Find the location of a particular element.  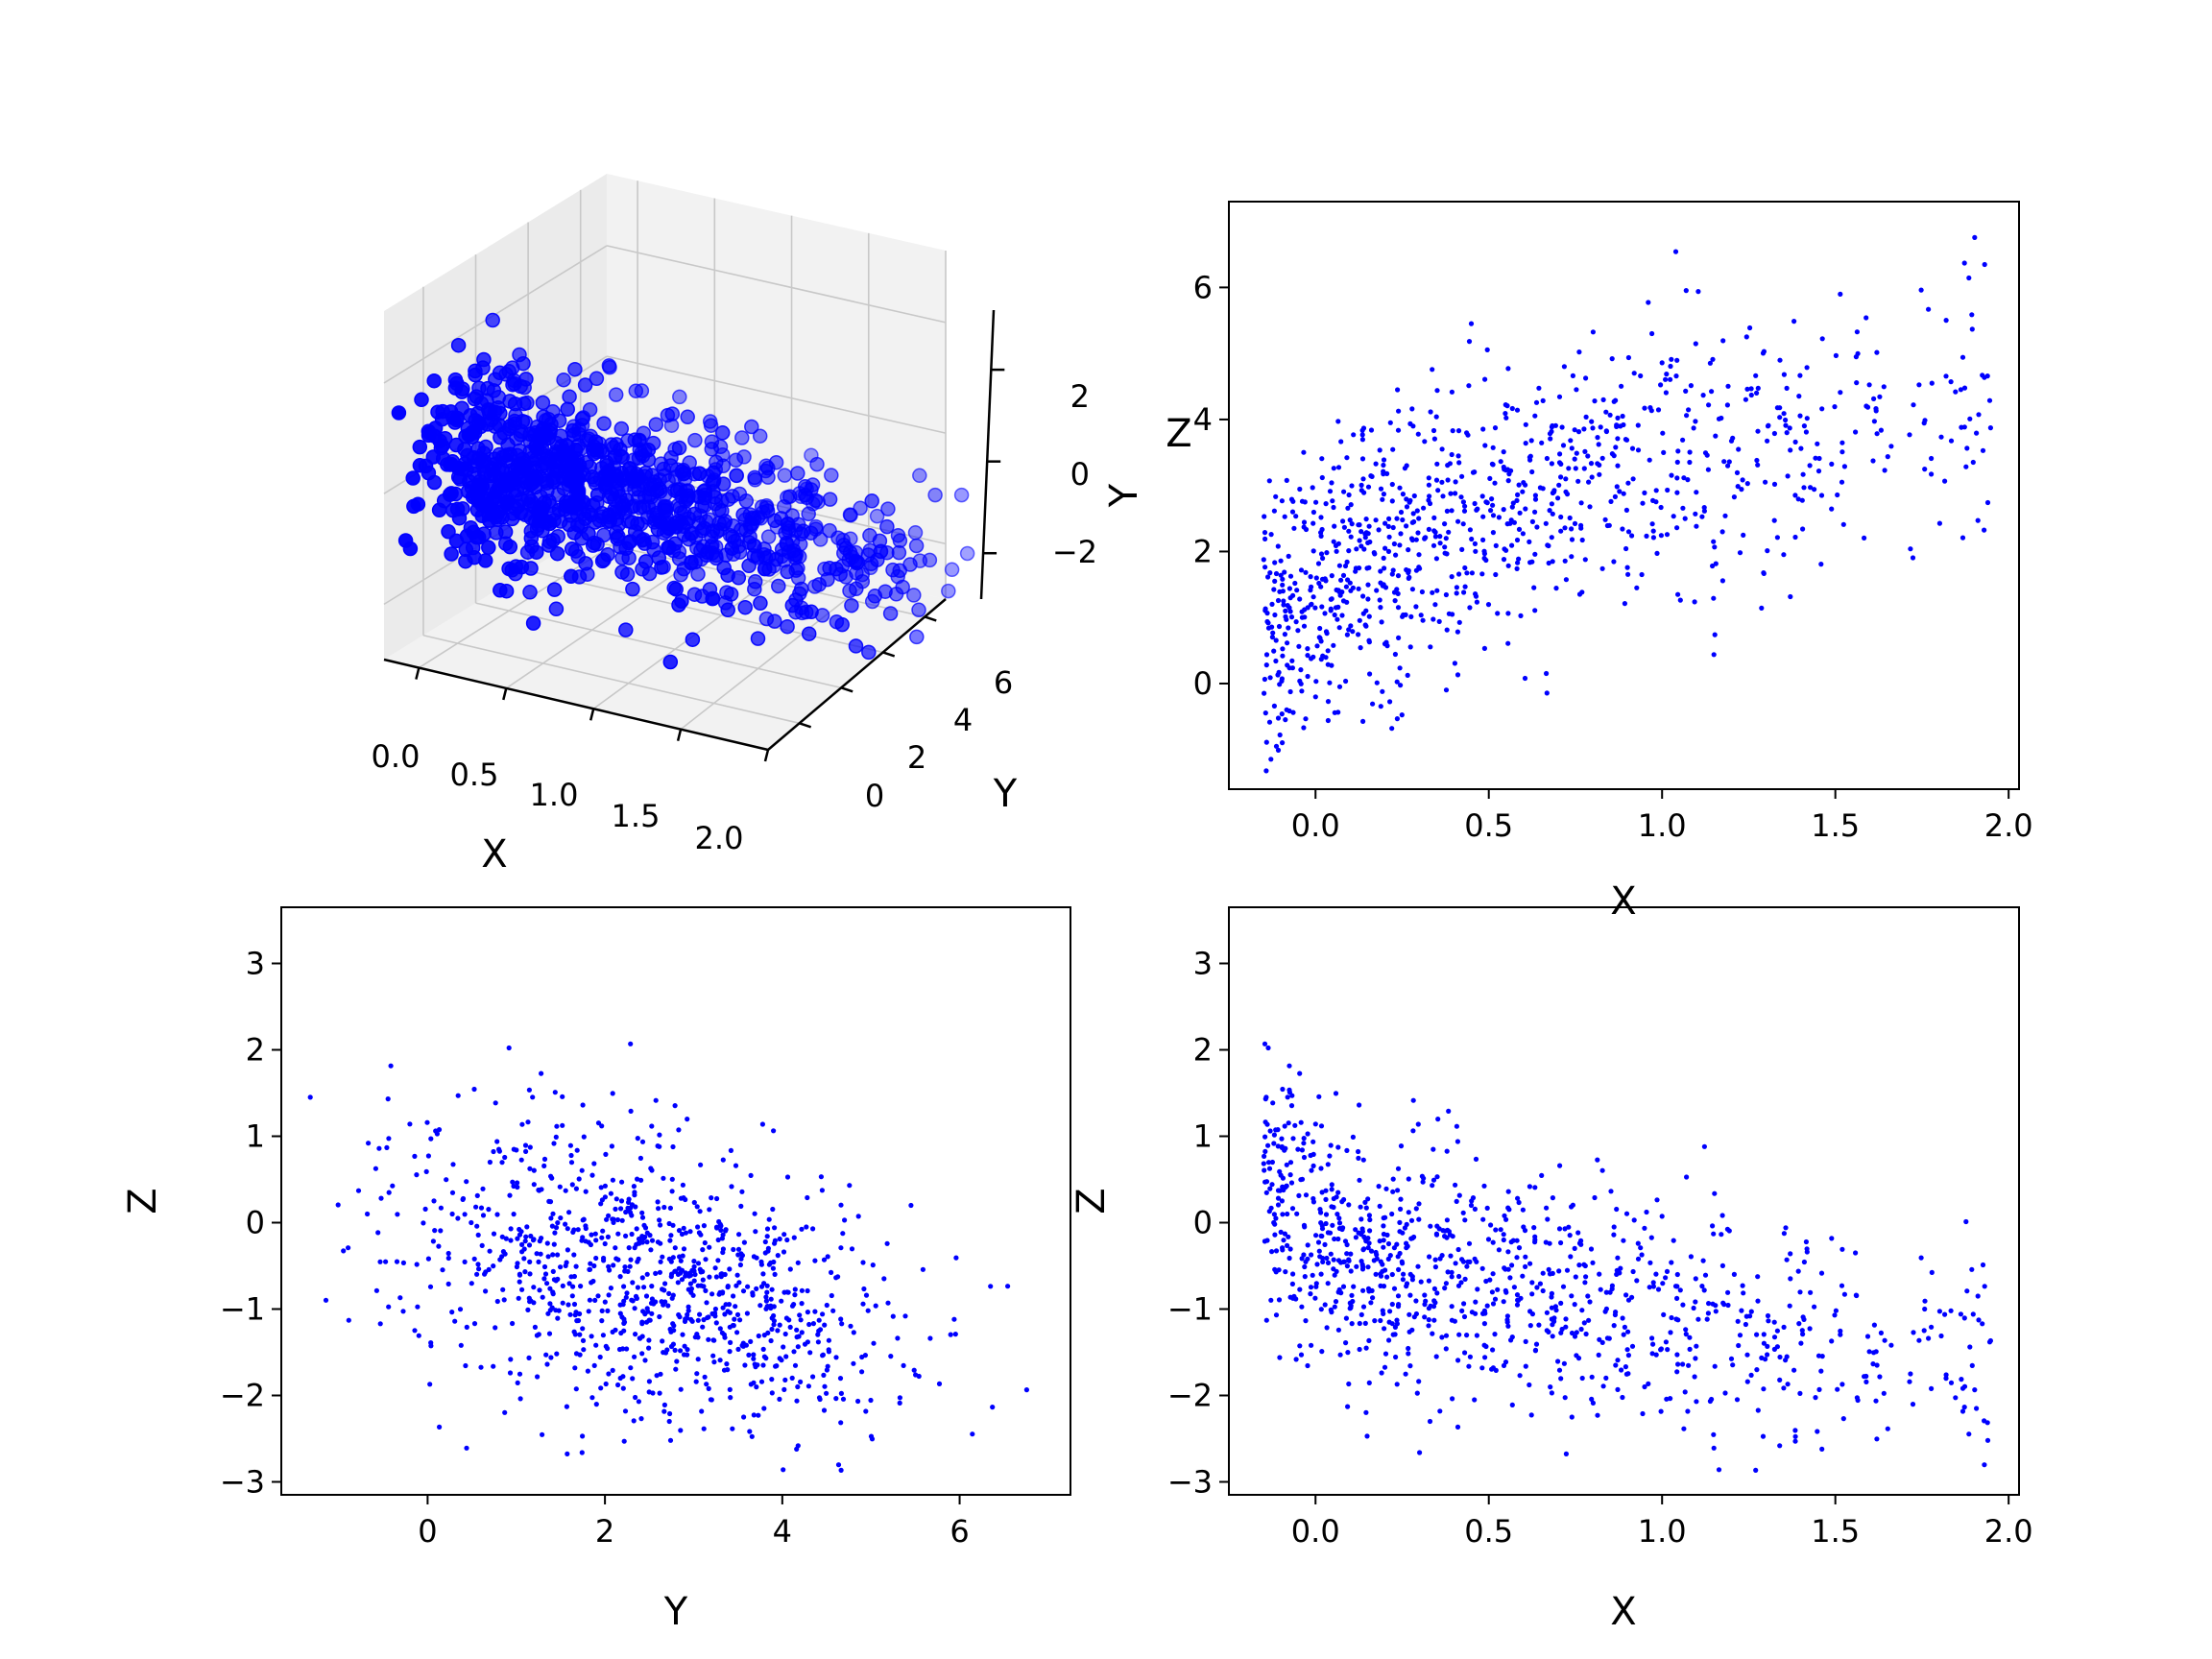

tick-3d-x-0: 0.0 is located at coordinates (396, 756).